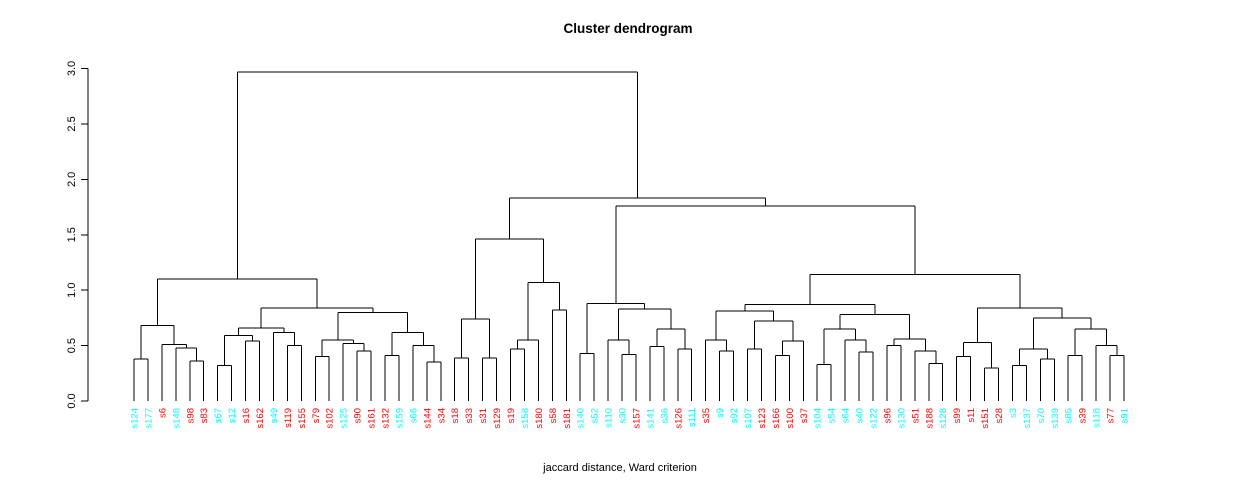 The width and height of the screenshot is (1238, 500). I want to click on leaf-label-s58: s58, so click(553, 415).